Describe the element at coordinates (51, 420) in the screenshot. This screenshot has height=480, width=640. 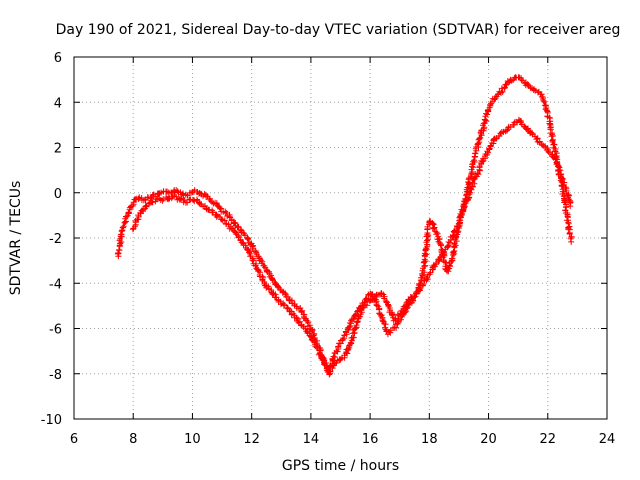
I see `y-tick-label: -10` at that location.